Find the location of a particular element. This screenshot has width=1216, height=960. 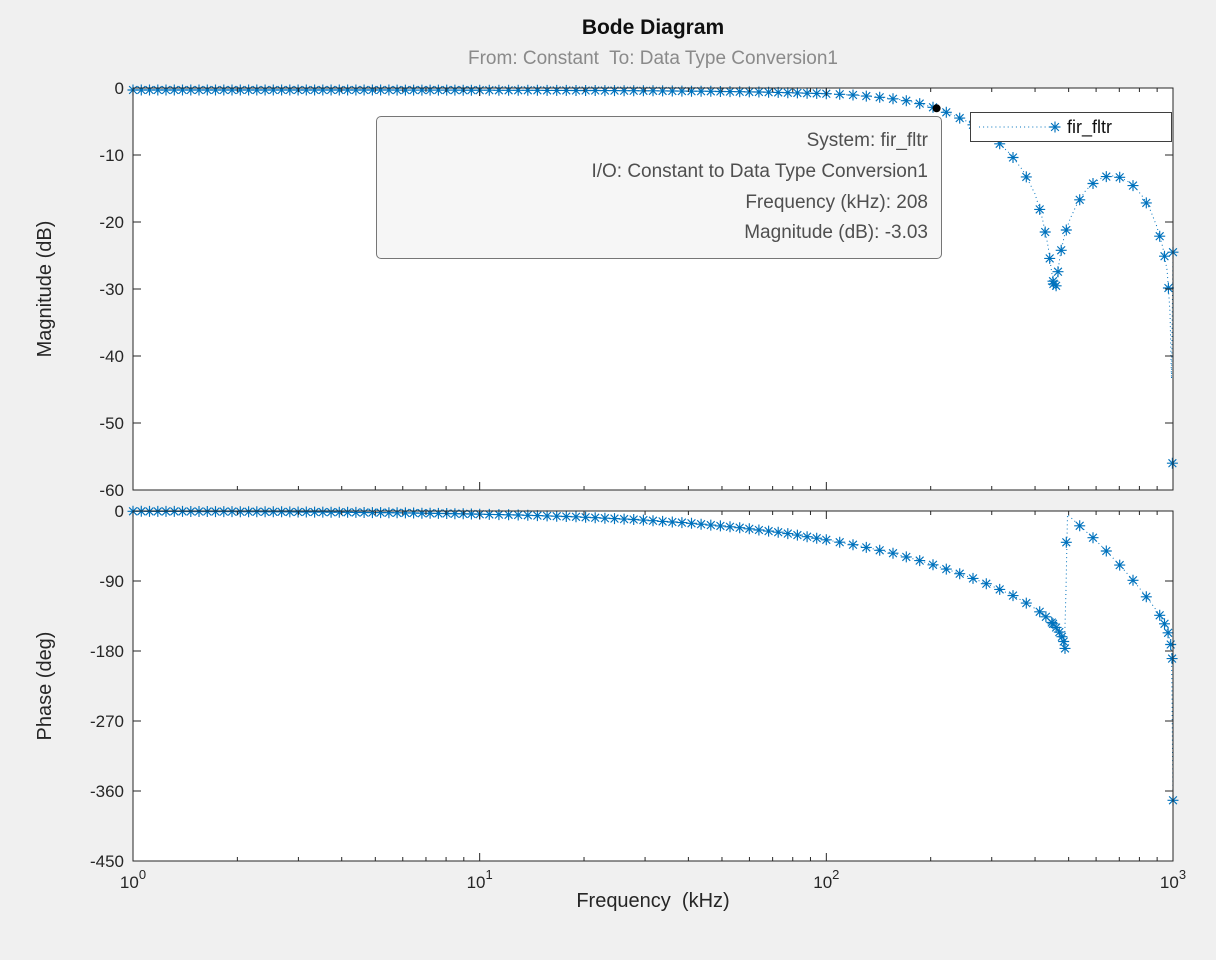

frequency-axis-label: Frequency (kHz) is located at coordinates (653, 901).